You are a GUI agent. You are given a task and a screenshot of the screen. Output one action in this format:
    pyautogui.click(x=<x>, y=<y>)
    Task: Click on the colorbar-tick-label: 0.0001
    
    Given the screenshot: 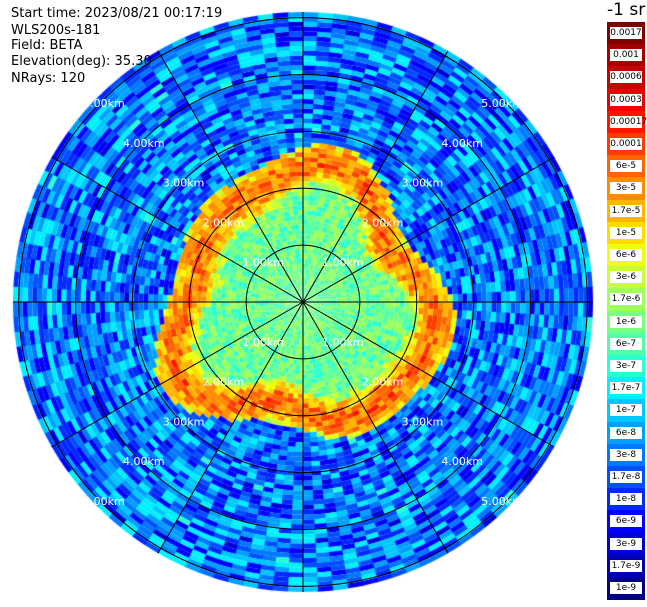 What is the action you would take?
    pyautogui.click(x=626, y=144)
    